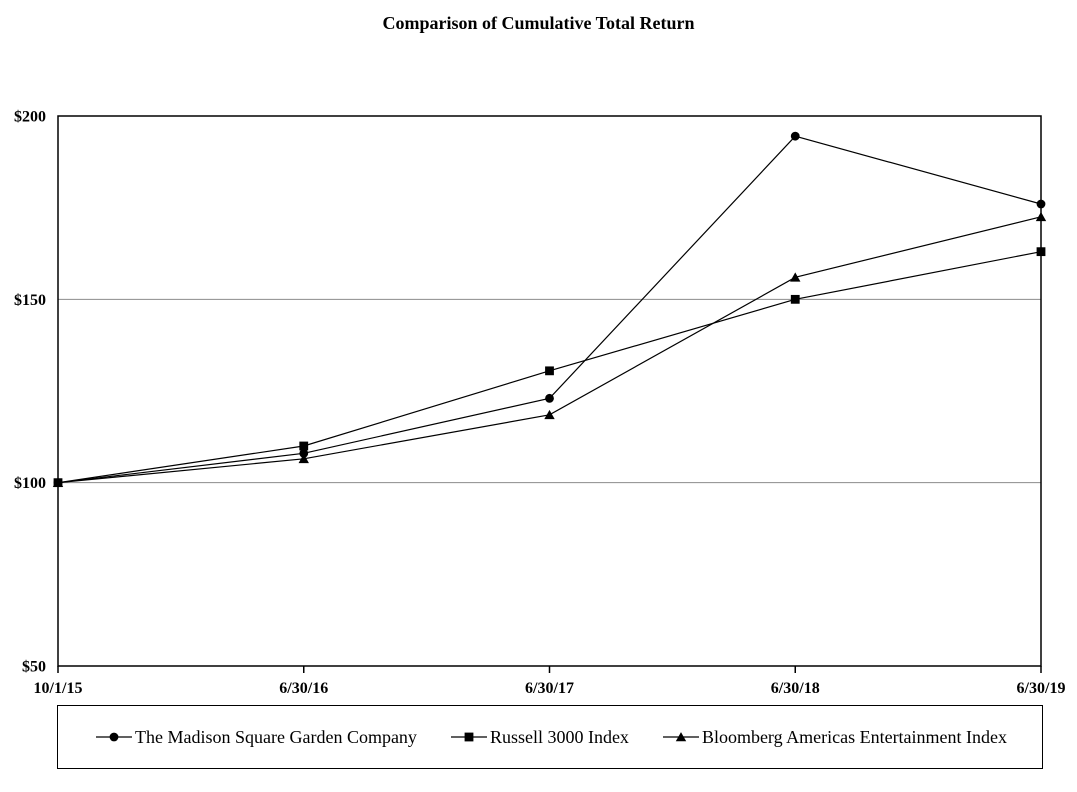  I want to click on legend-square-marker-icon, so click(468, 737).